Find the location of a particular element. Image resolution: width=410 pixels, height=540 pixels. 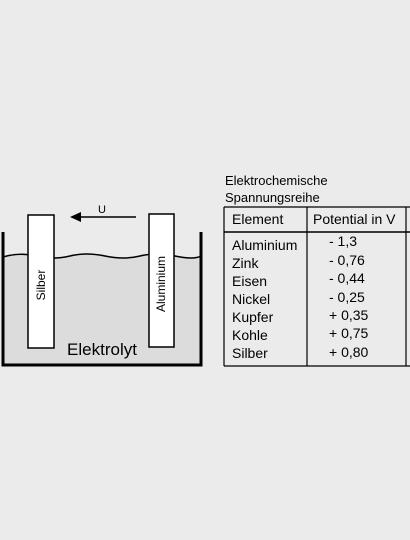

table-cell-element: Eisen is located at coordinates (249, 281).